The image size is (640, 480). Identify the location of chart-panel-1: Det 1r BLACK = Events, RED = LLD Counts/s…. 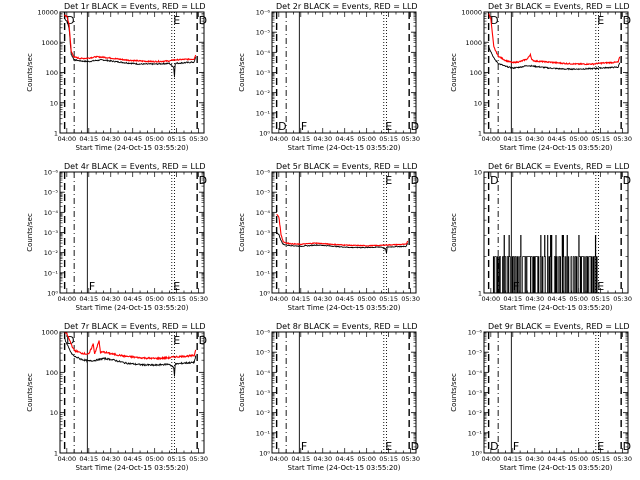
(117, 77).